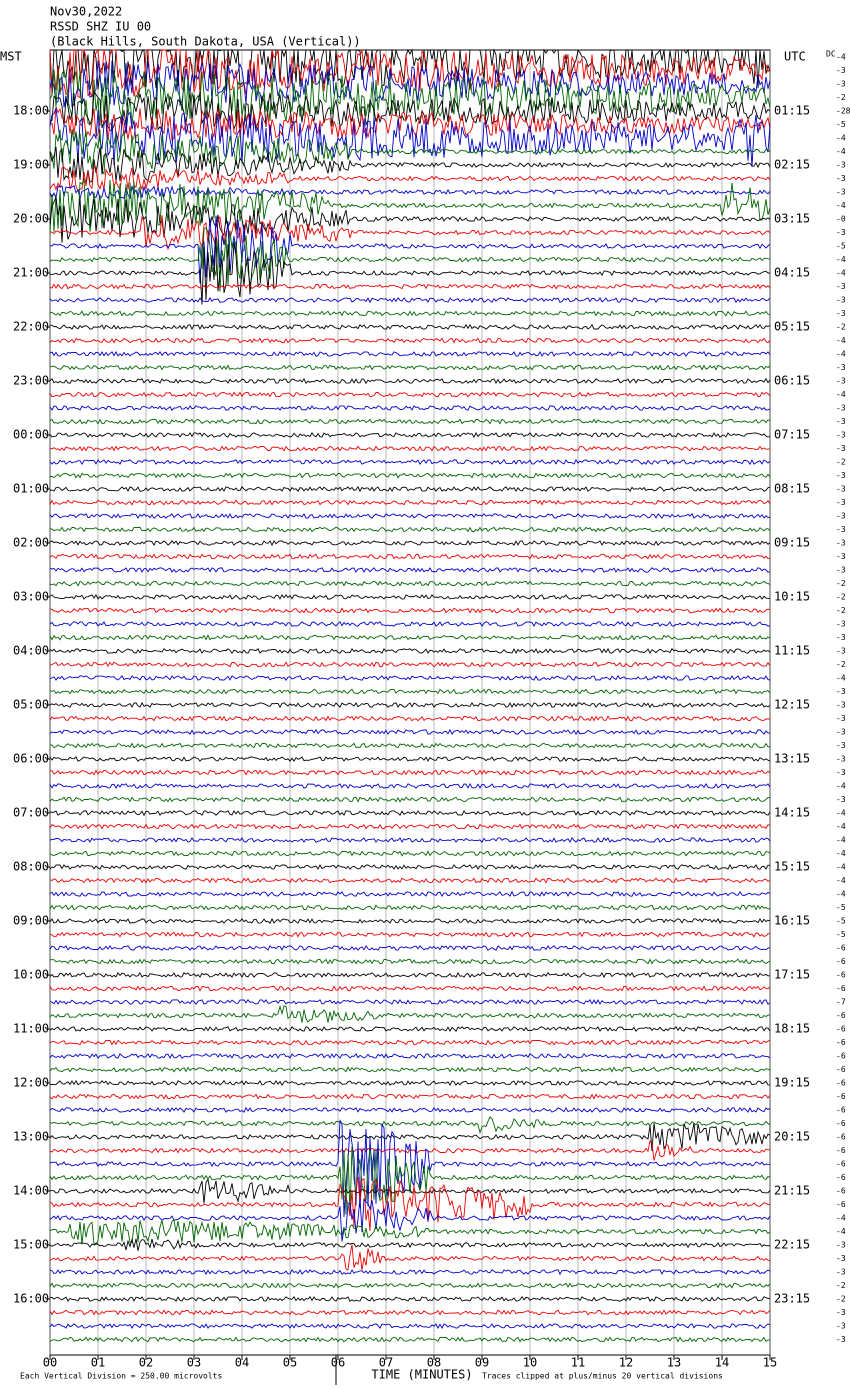  Describe the element at coordinates (722, 1363) in the screenshot. I see `x-tick-label: 14` at that location.